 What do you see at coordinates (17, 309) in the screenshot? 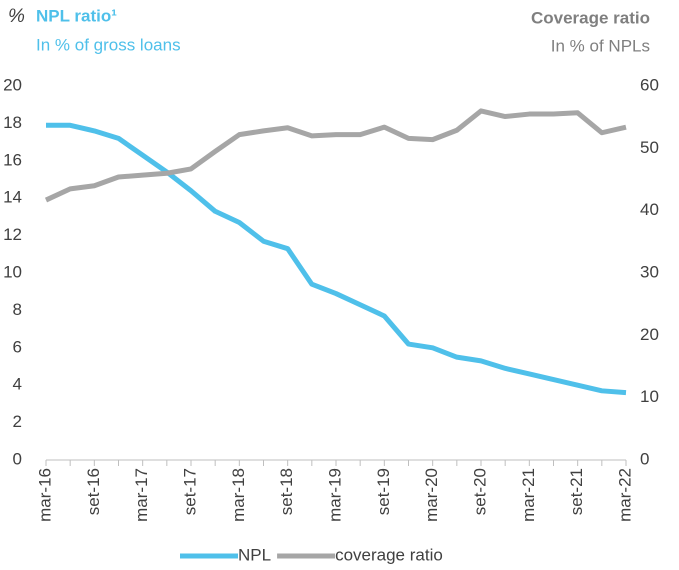
I see `y-tick-label: 8` at bounding box center [17, 309].